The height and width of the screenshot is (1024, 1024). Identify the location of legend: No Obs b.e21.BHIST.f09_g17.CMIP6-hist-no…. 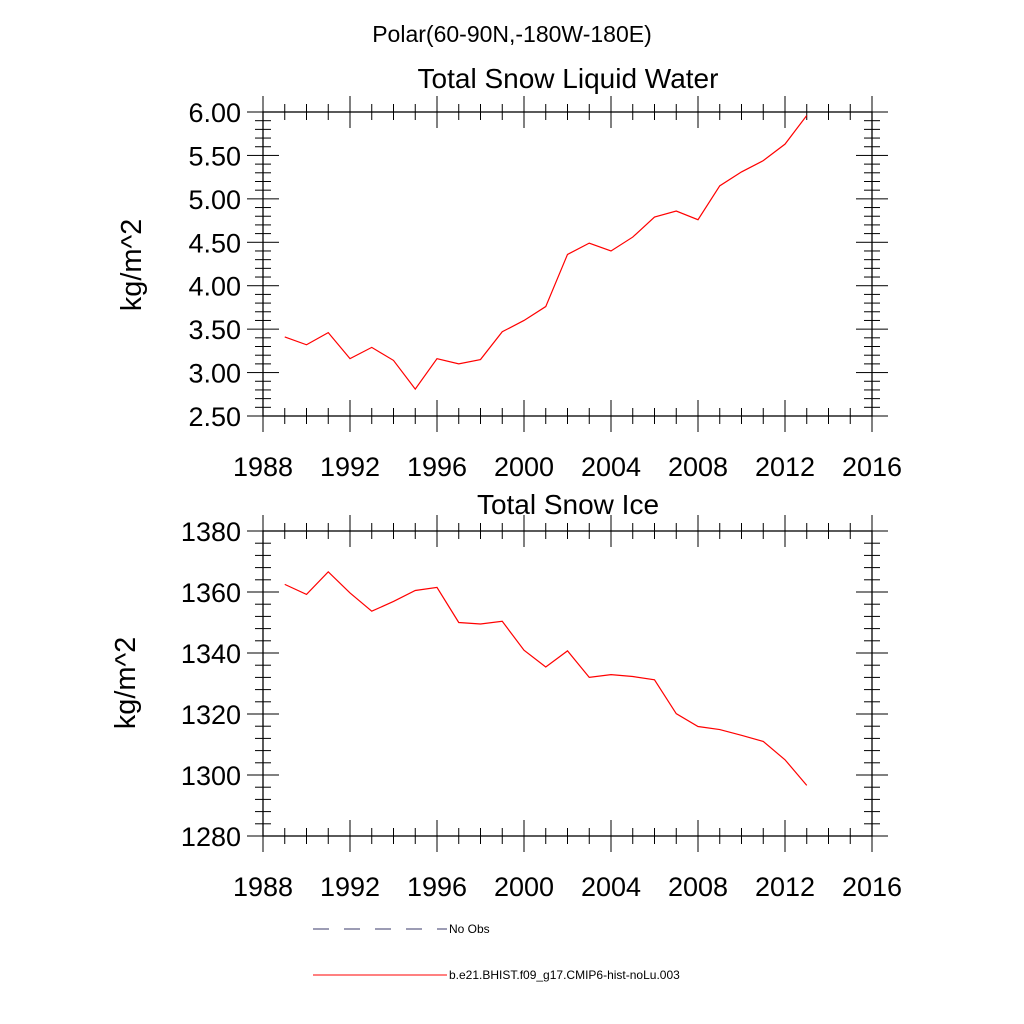
(496, 952).